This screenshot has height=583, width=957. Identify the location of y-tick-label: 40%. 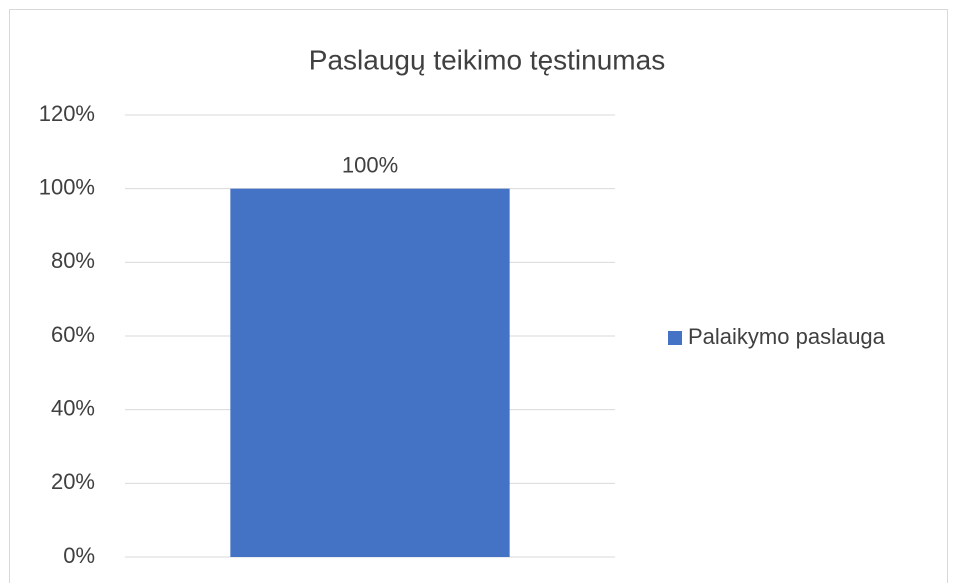
(73, 407).